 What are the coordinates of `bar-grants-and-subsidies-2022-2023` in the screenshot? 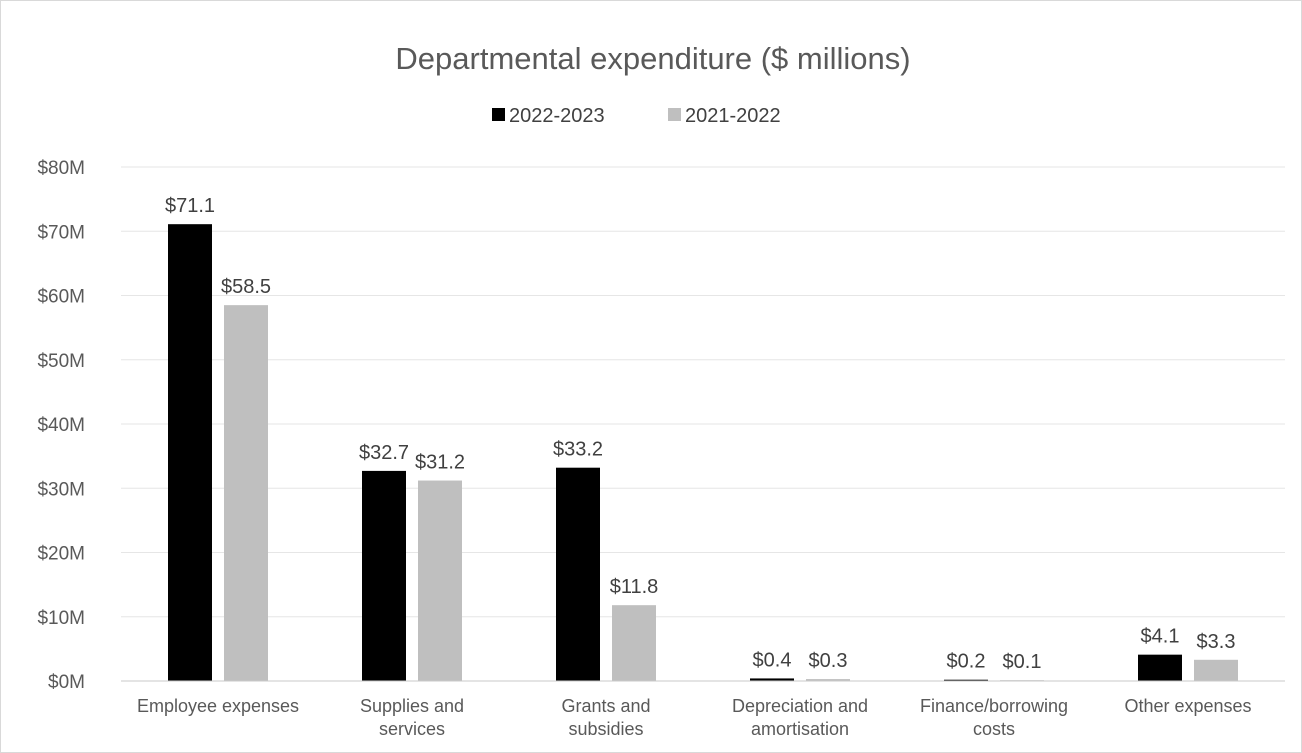 It's located at (578, 574).